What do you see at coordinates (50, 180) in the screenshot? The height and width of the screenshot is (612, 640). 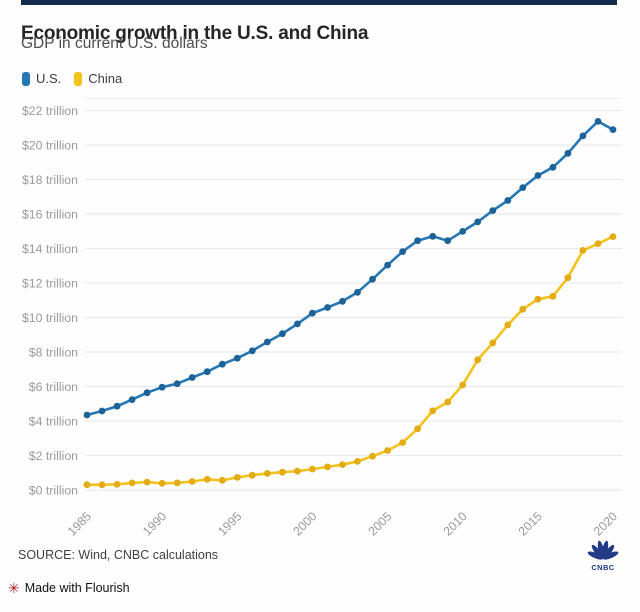 I see `y-axis-tick-label: $18 trillion` at bounding box center [50, 180].